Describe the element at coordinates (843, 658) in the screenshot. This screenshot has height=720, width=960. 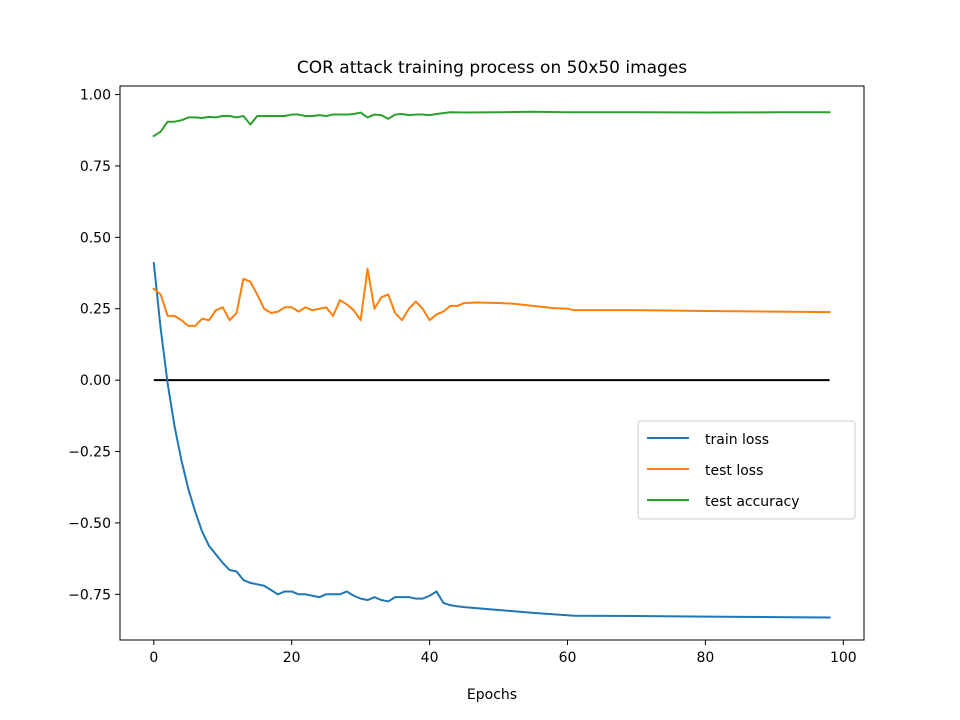
I see `x-tick-label: 100` at that location.